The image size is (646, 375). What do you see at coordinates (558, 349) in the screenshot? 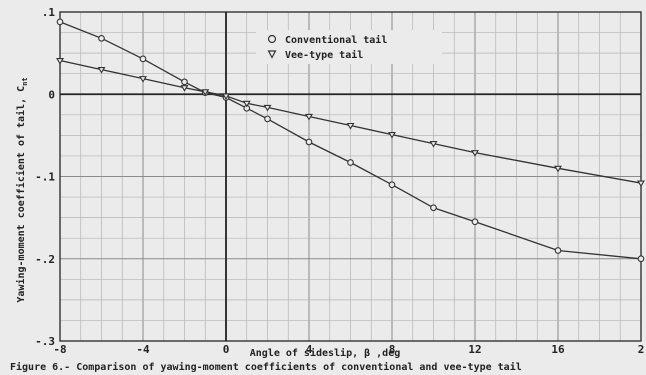
I see `x-tick-label: 16` at bounding box center [558, 349].